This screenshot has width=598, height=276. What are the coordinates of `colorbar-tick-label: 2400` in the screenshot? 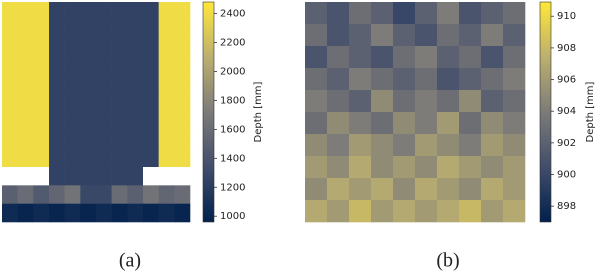 It's located at (232, 14).